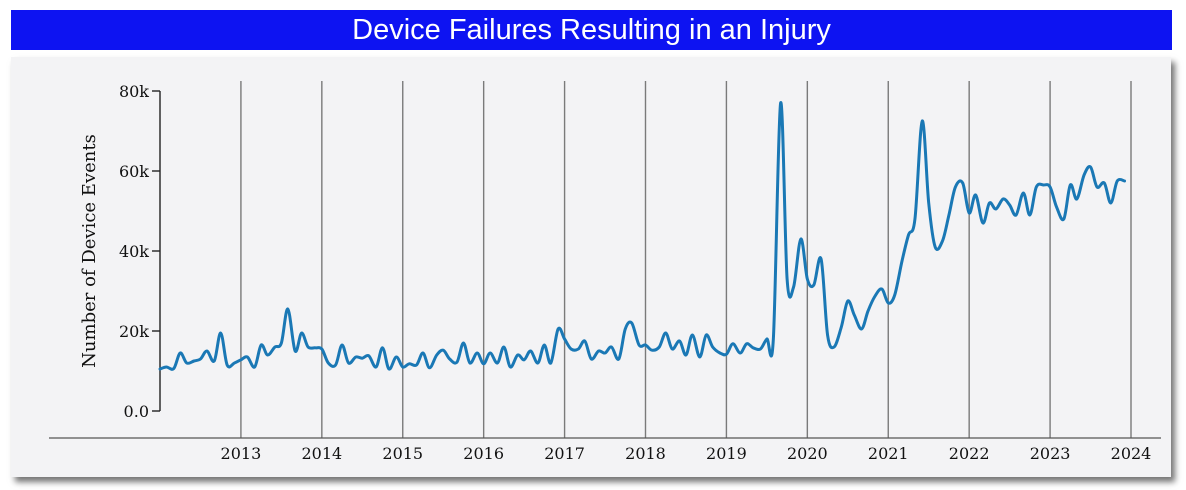 Image resolution: width=1186 pixels, height=490 pixels. What do you see at coordinates (807, 453) in the screenshot?
I see `x-tick-label: 2020` at bounding box center [807, 453].